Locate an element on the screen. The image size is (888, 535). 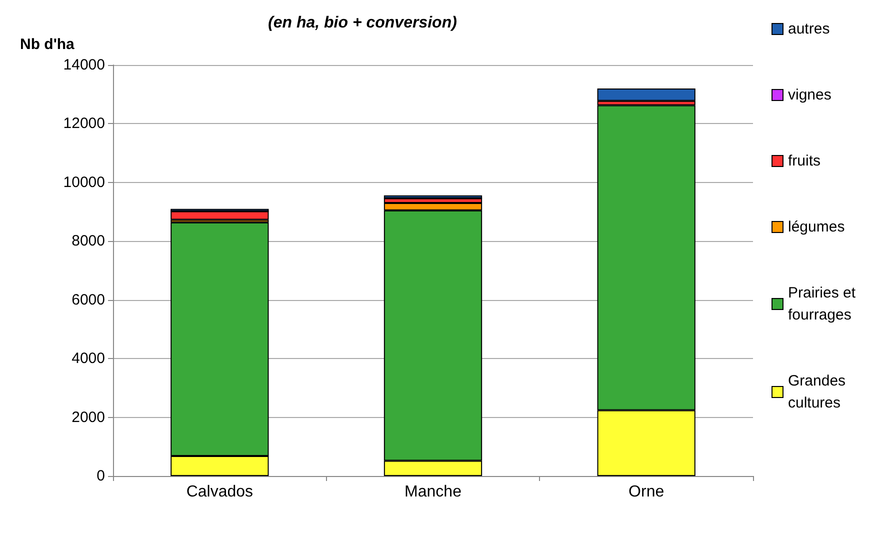
y-tick-label: 2000 is located at coordinates (88, 417).